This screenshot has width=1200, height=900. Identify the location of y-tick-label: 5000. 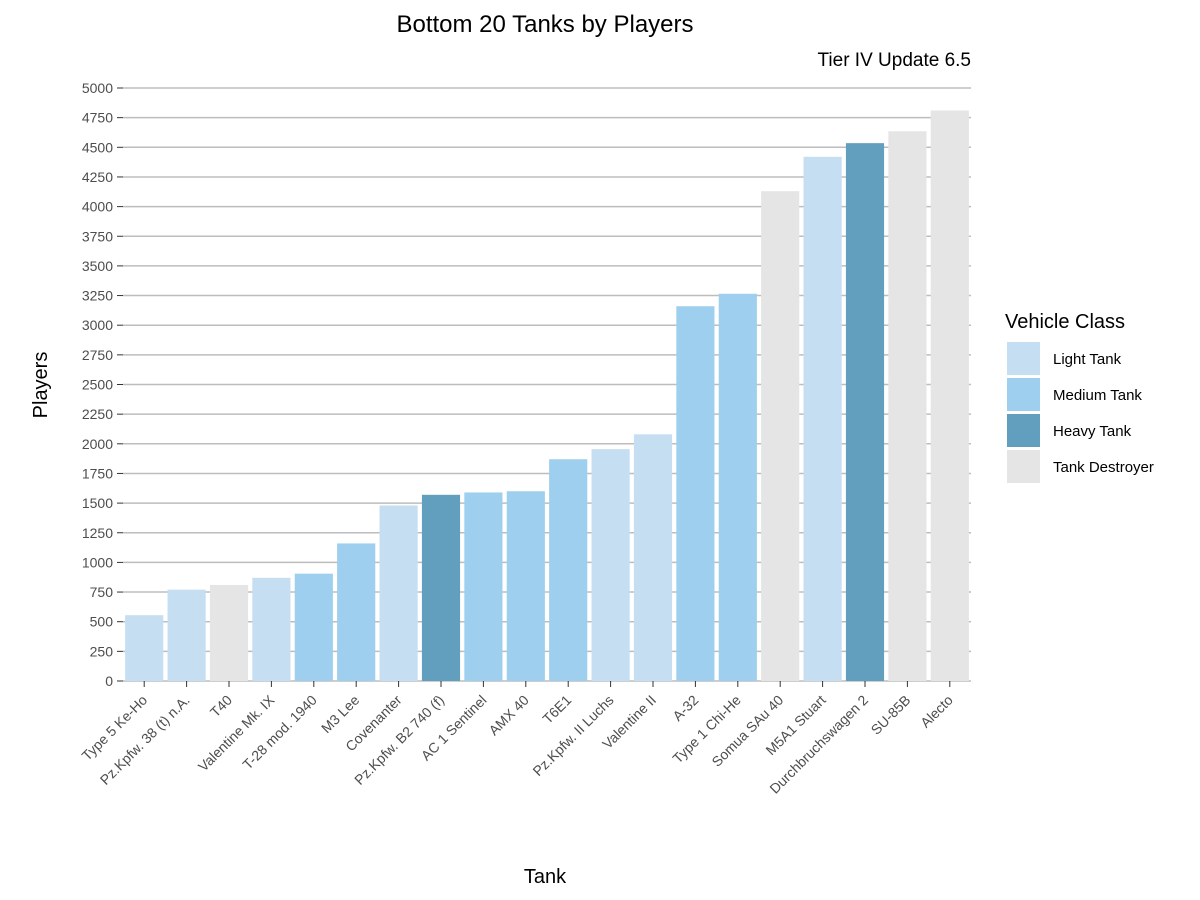
(97, 88).